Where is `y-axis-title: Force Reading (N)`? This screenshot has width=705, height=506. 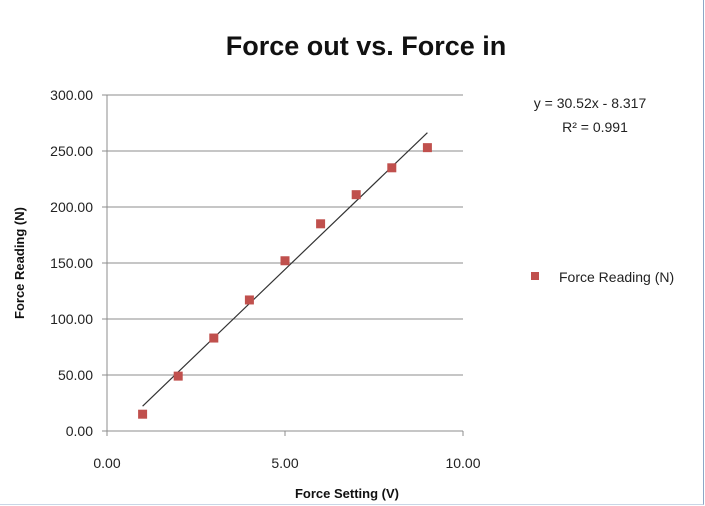
y-axis-title: Force Reading (N) is located at coordinates (19, 263).